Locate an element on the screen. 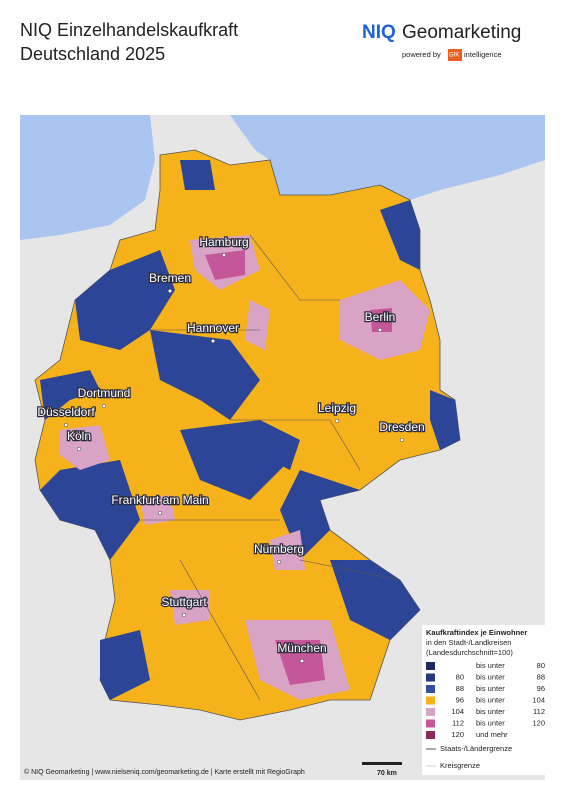 The width and height of the screenshot is (564, 805). logo-brand: NIQ is located at coordinates (379, 32).